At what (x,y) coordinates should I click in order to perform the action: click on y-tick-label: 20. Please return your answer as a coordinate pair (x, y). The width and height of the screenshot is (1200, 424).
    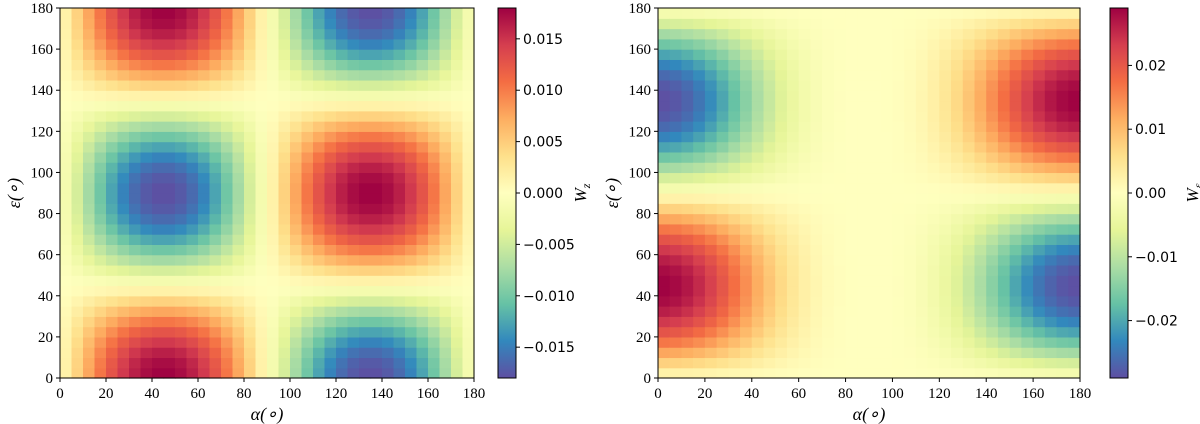
    Looking at the image, I should click on (643, 338).